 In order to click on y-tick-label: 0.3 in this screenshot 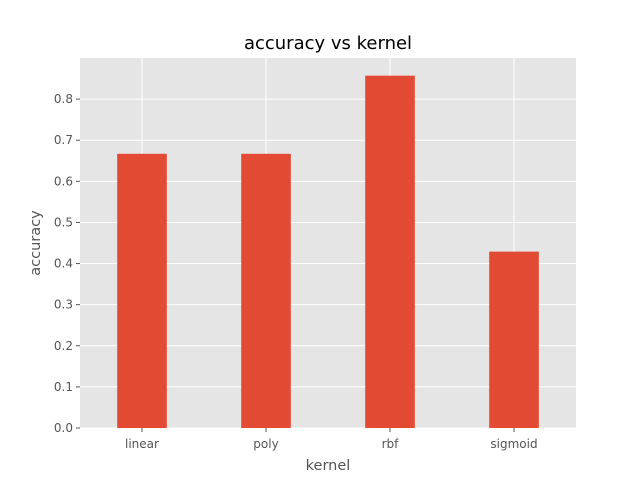, I will do `click(63, 305)`.